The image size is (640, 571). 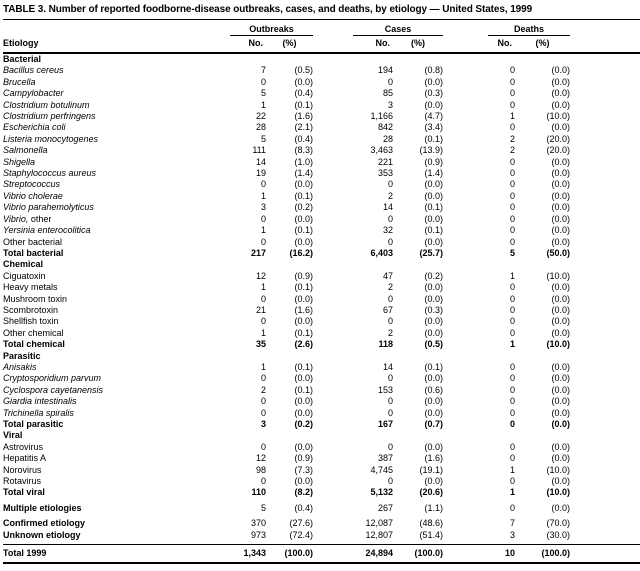 What do you see at coordinates (258, 492) in the screenshot?
I see `outbreaks-no-cell: 110` at bounding box center [258, 492].